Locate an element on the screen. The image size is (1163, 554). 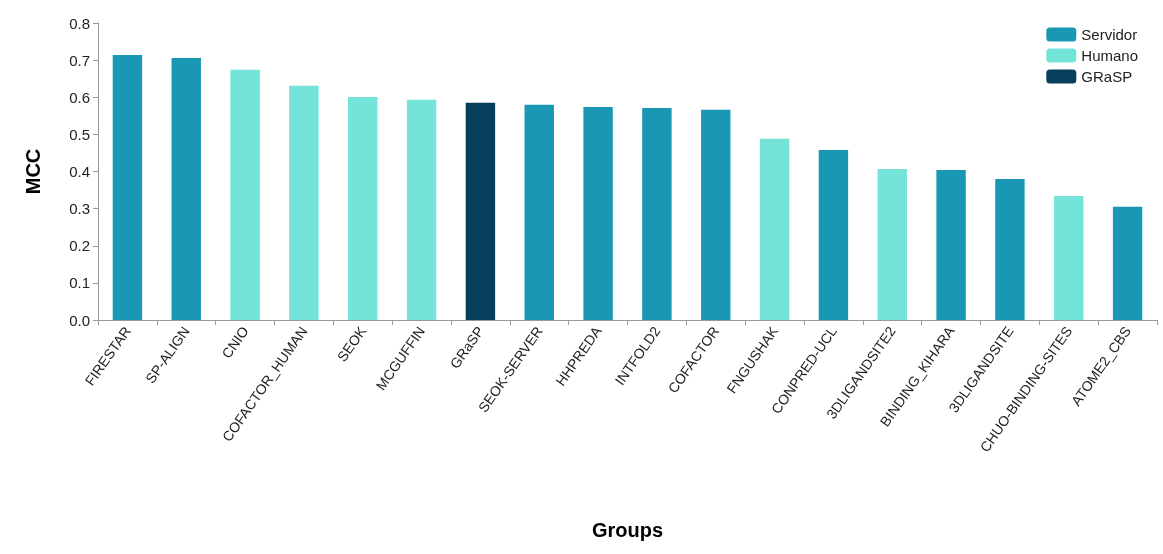
x-axis-title: Groups is located at coordinates (627, 530).